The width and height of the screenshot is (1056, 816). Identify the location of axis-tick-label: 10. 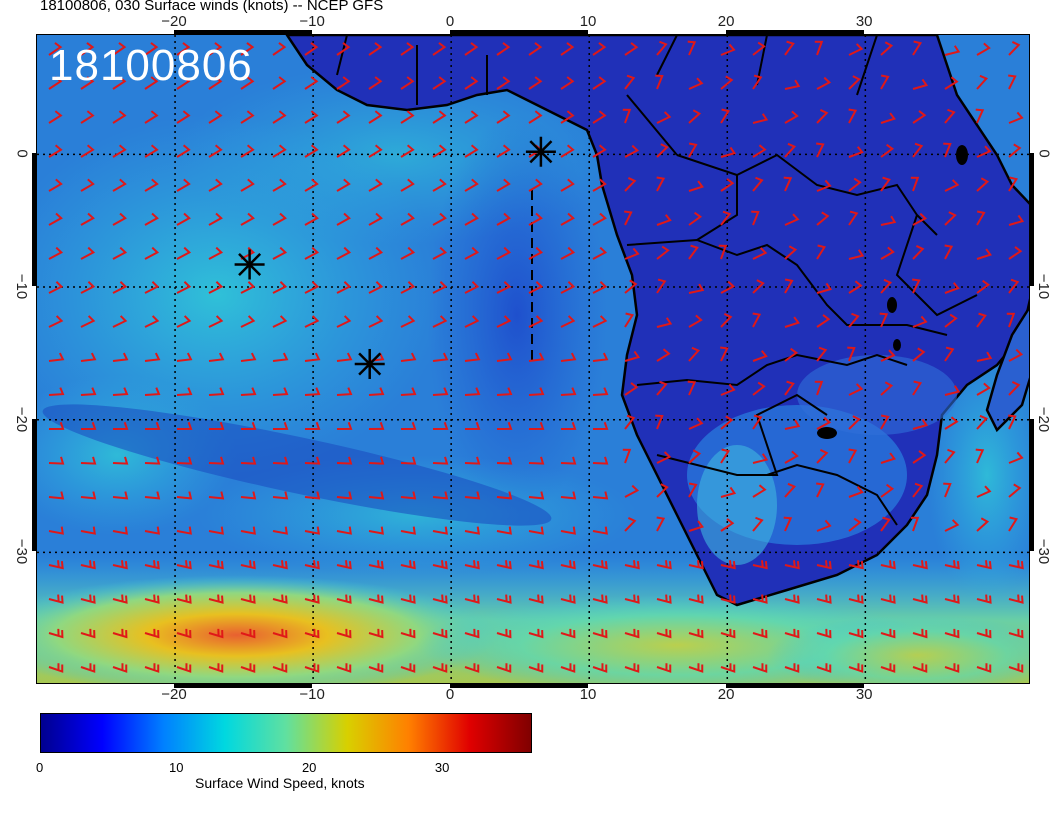
(588, 694).